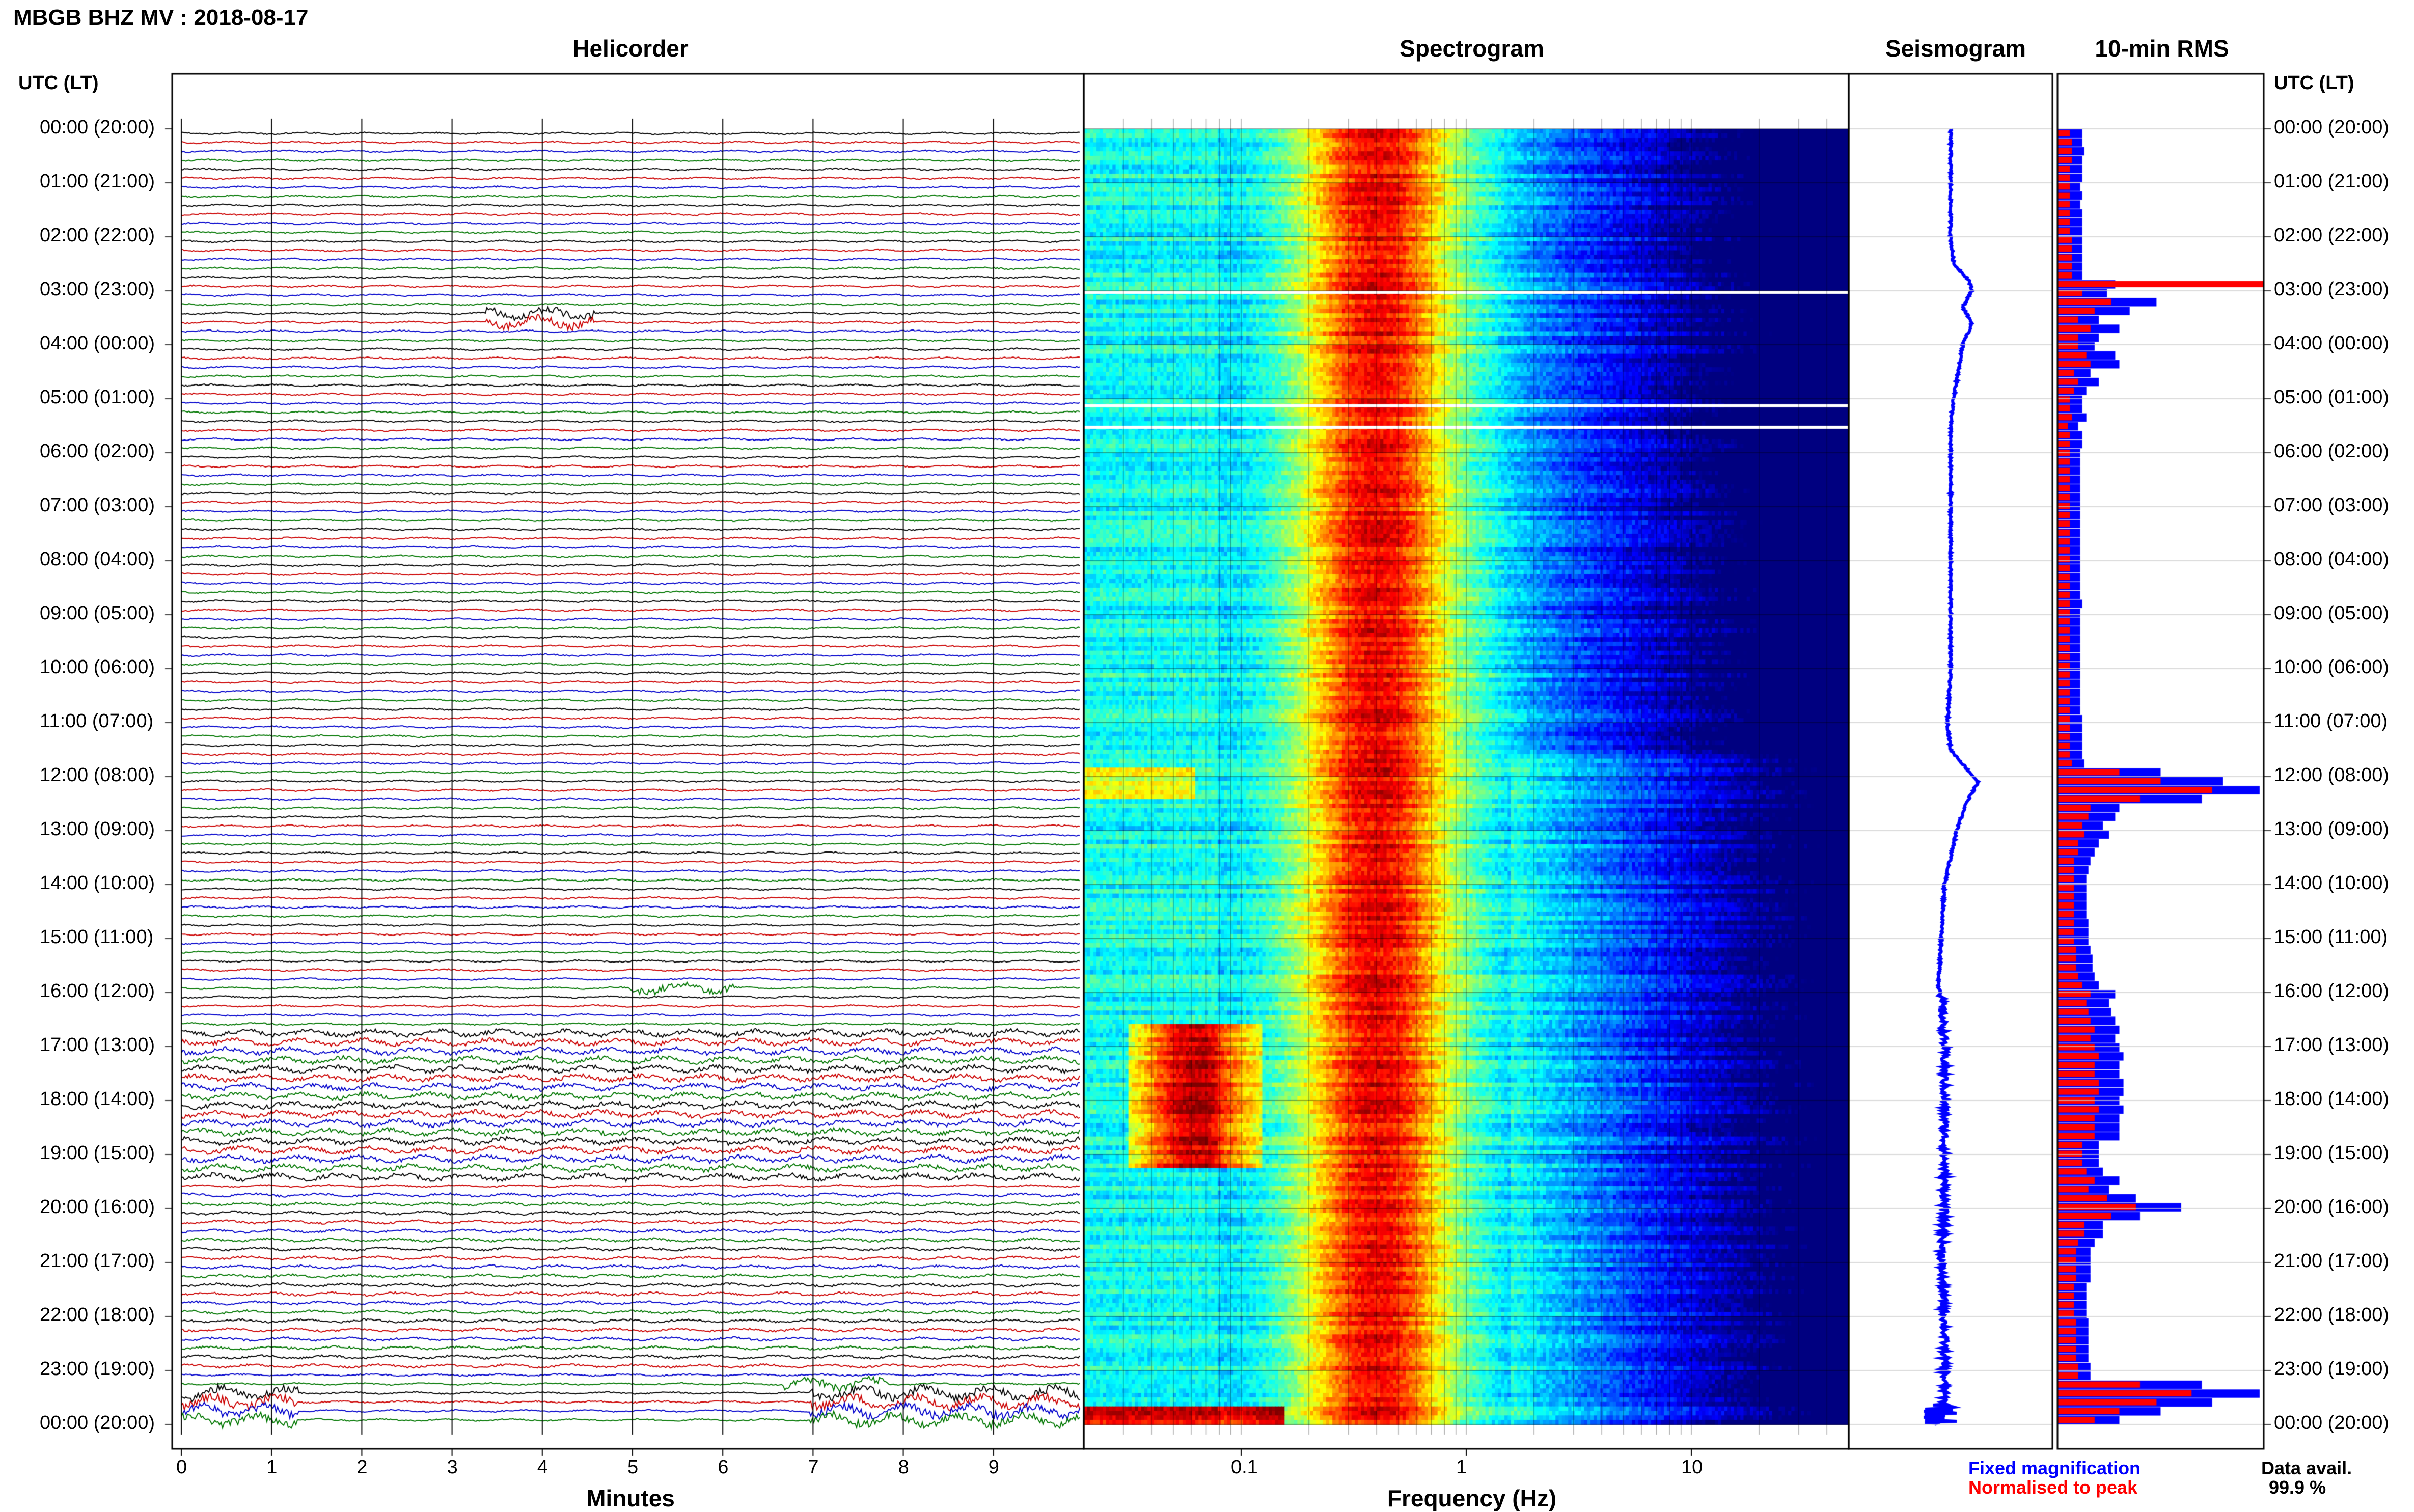 This screenshot has width=2414, height=1512. Describe the element at coordinates (2332, 1045) in the screenshot. I see `time-label-right: 17:00 (13:00)` at that location.